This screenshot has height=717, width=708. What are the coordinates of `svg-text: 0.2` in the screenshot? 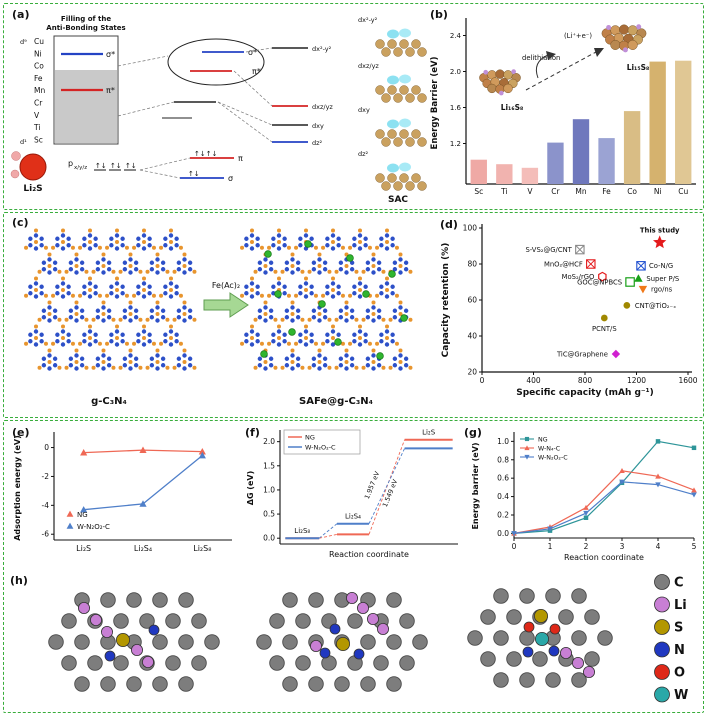 It's located at (503, 514).